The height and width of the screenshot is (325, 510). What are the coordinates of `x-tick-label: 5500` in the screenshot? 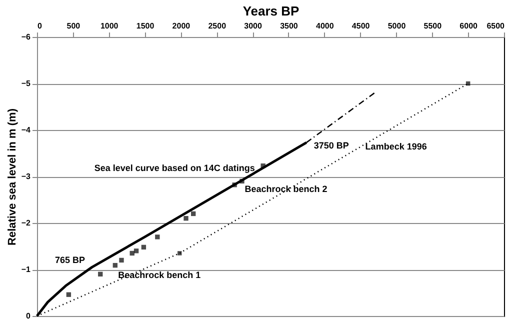 It's located at (433, 26).